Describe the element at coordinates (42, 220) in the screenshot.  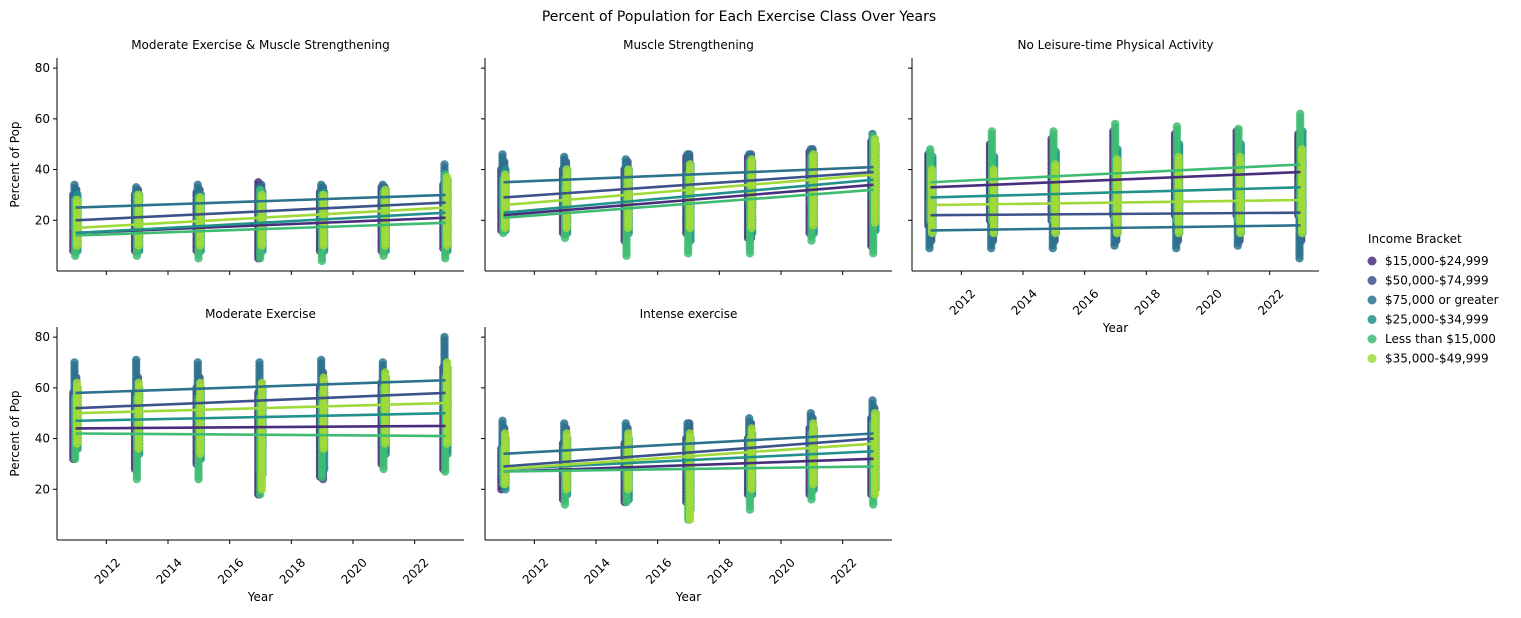
I see `y-tick-label: 20` at that location.